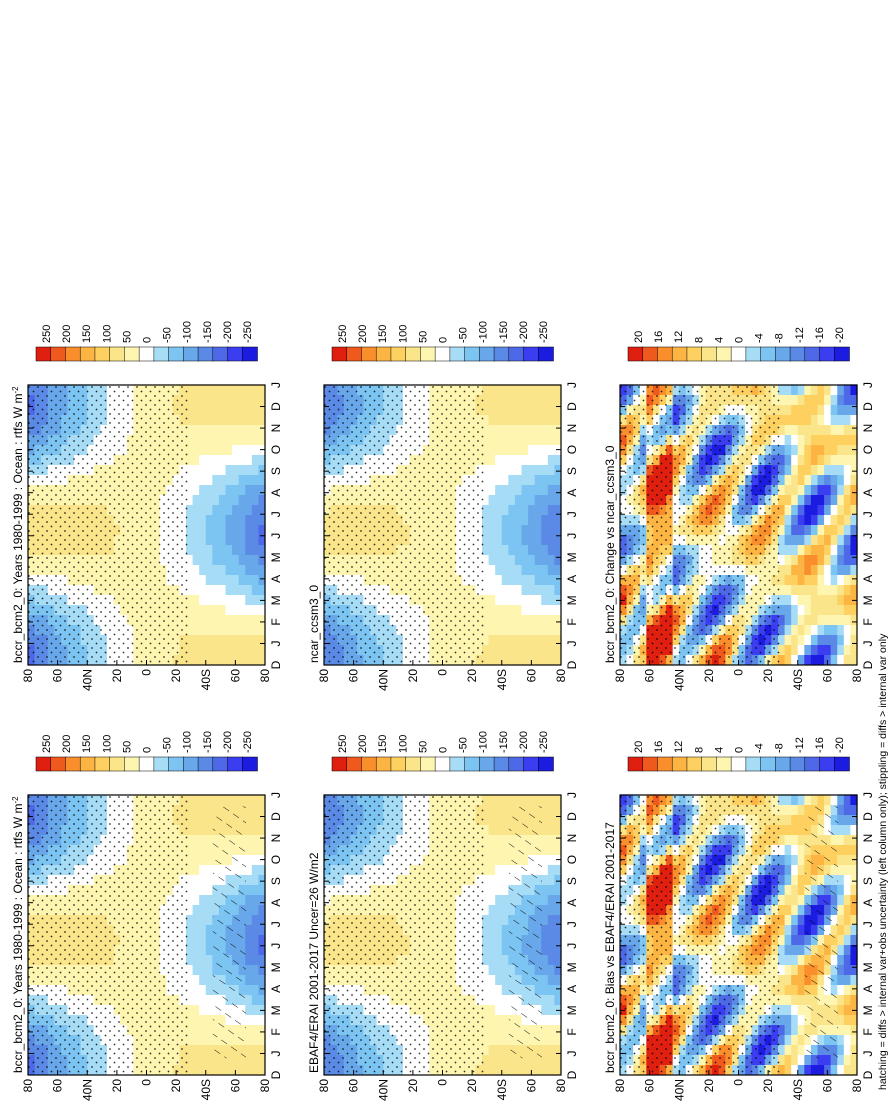 This screenshot has height=1105, width=894. Describe the element at coordinates (176, 676) in the screenshot. I see `y-tick-label: 20` at that location.